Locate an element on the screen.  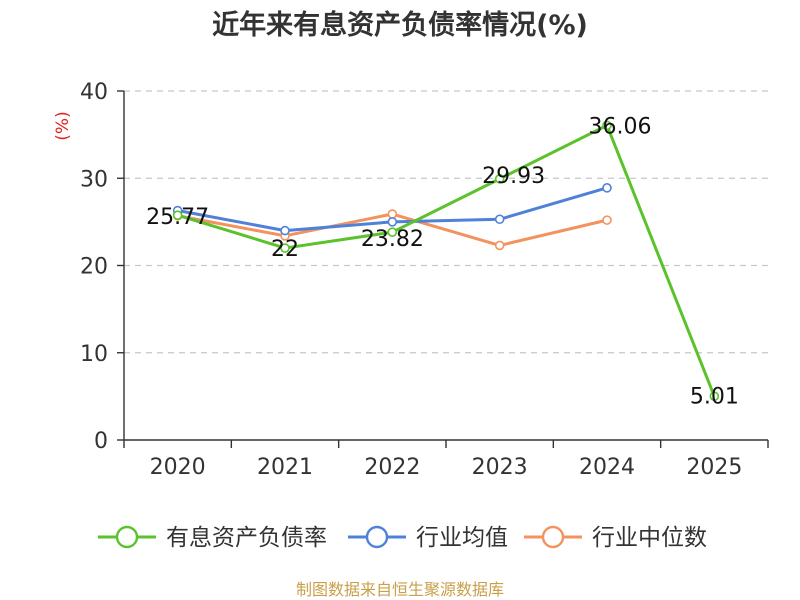
legend-label: 有息资产负债率 is located at coordinates (246, 538).